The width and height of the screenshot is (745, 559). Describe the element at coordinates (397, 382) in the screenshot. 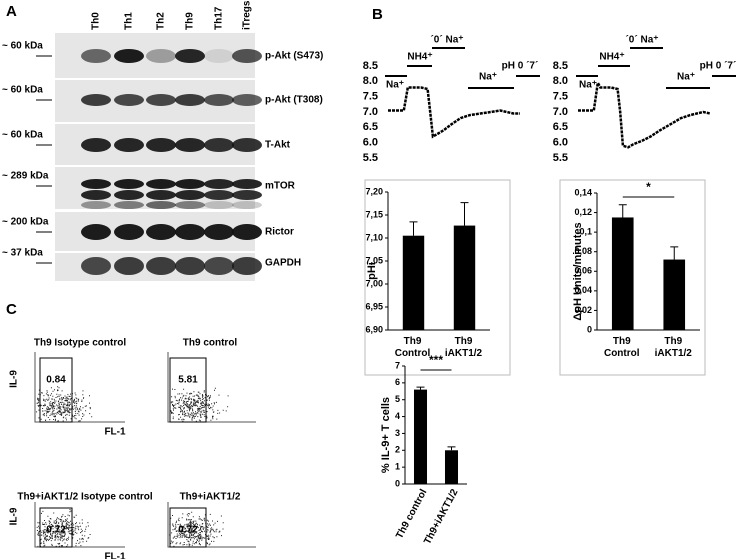

I see `y-tick-label: 6` at that location.